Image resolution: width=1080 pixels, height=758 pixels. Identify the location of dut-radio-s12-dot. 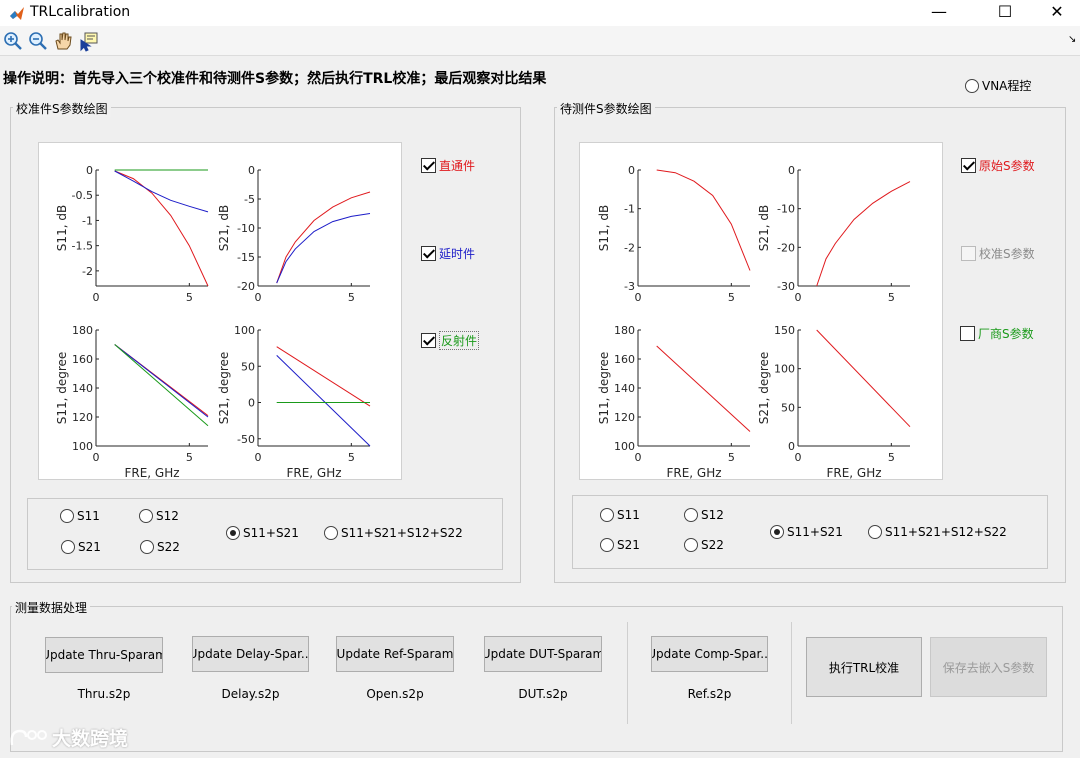
(691, 515).